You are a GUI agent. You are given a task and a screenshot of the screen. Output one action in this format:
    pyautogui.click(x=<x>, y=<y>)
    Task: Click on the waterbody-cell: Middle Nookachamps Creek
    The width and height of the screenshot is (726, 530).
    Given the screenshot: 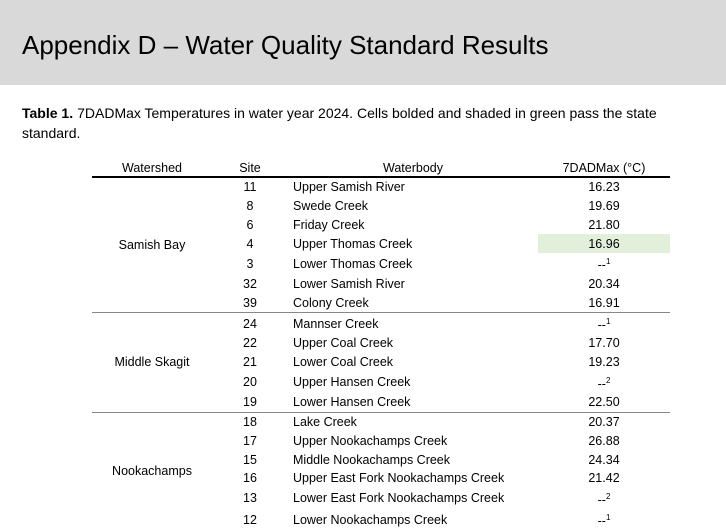 What is the action you would take?
    pyautogui.click(x=372, y=459)
    